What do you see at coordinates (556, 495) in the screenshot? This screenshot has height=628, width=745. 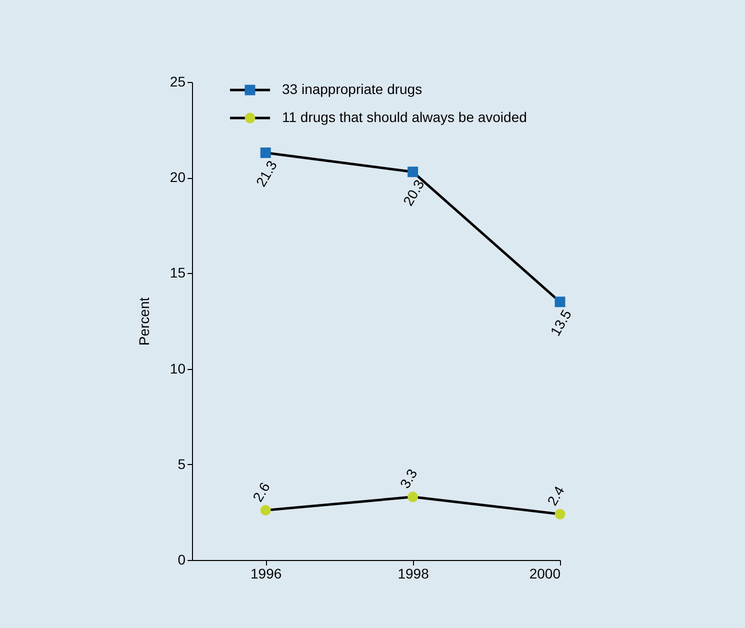 I see `data-label: 2.4` at bounding box center [556, 495].